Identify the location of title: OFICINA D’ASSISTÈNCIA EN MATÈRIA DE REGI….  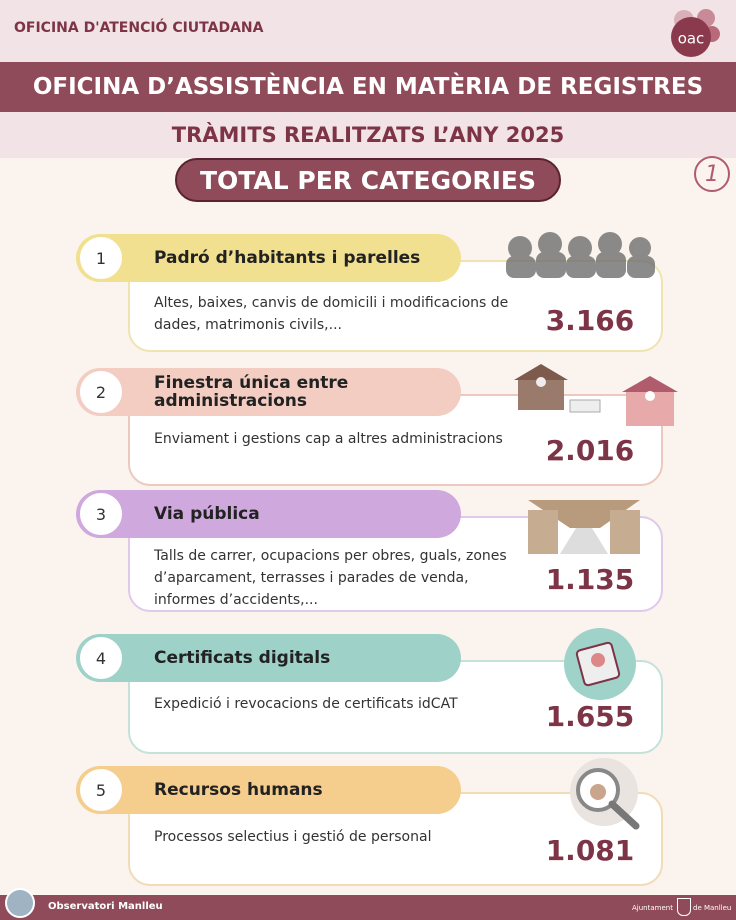
(368, 87).